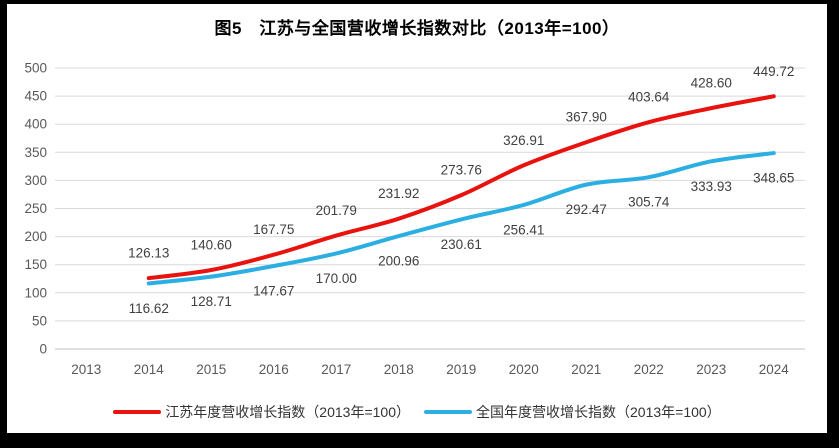 The image size is (839, 448). Describe the element at coordinates (35, 180) in the screenshot. I see `y-tick-label: 300` at that location.